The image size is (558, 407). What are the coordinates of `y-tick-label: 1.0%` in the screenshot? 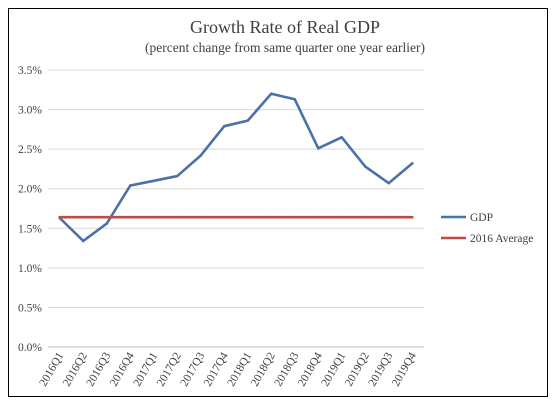 It's located at (30, 269).